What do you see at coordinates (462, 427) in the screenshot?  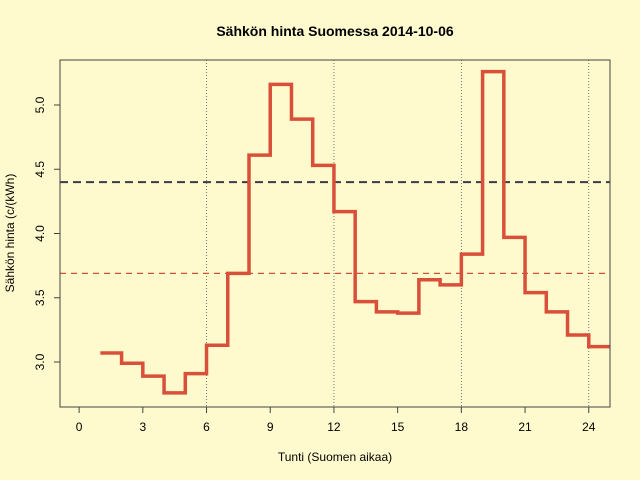 I see `x-tick-label: 18` at bounding box center [462, 427].